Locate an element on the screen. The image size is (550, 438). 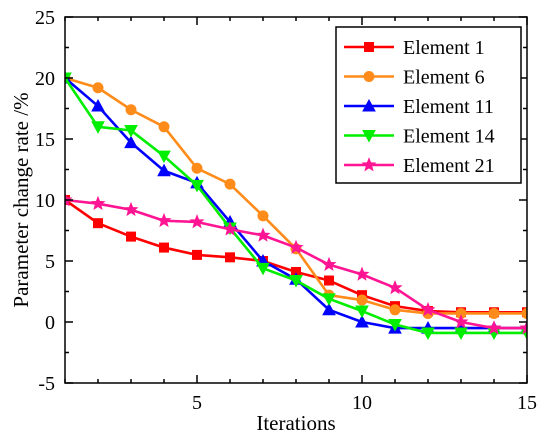
legend-item: Element 6 is located at coordinates (414, 78).